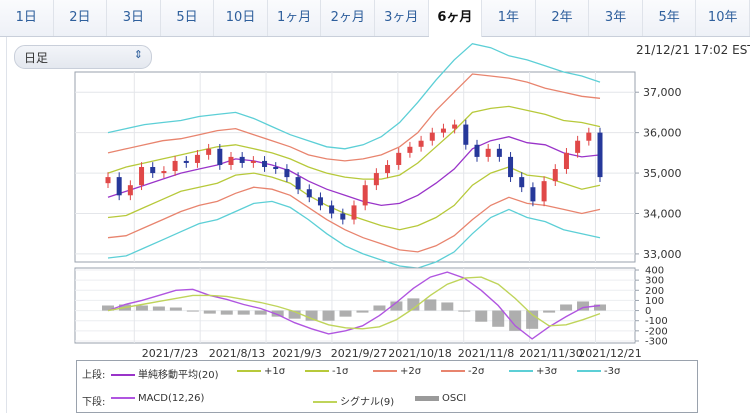 The width and height of the screenshot is (750, 413). What do you see at coordinates (295, 18) in the screenshot?
I see `tab-6: 1ヶ月` at bounding box center [295, 18].